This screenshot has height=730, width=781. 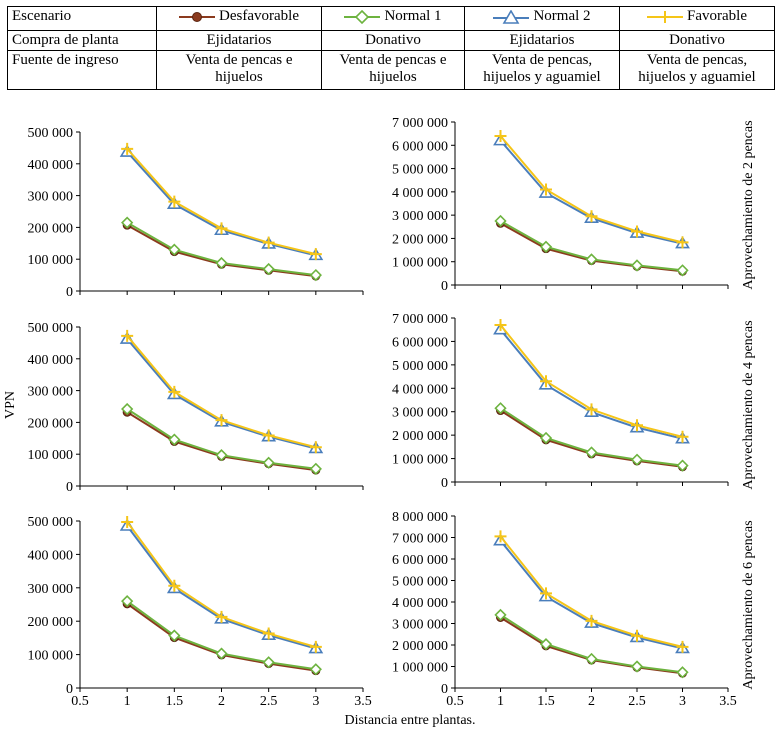 What do you see at coordinates (748, 204) in the screenshot?
I see `row-label-2-pencas: Aprovechamiento de 2 pencas` at bounding box center [748, 204].